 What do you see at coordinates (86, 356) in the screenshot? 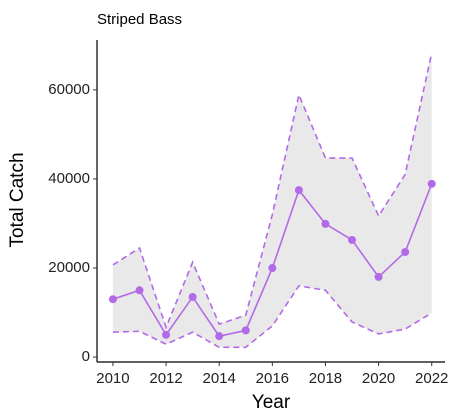
I see `y-tick-label: 0` at bounding box center [86, 356].